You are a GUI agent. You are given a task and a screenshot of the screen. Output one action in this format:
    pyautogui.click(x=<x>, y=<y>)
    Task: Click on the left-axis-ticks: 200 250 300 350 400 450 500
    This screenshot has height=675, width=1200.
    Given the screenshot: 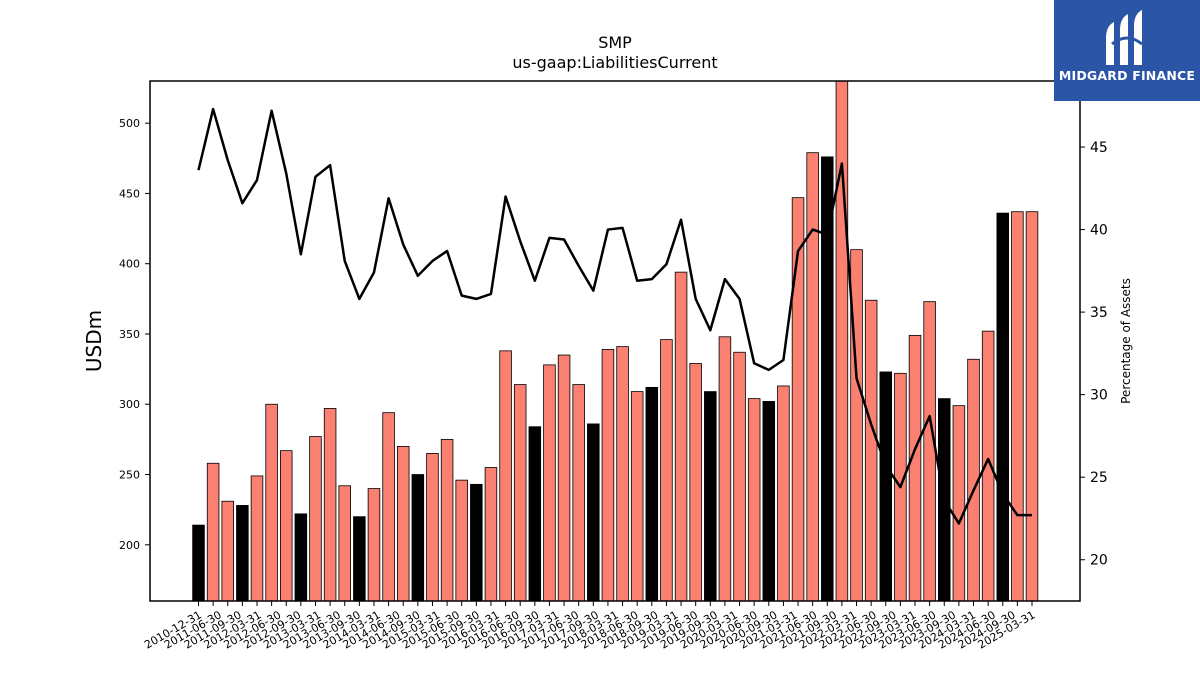 What is the action you would take?
    pyautogui.click(x=134, y=334)
    